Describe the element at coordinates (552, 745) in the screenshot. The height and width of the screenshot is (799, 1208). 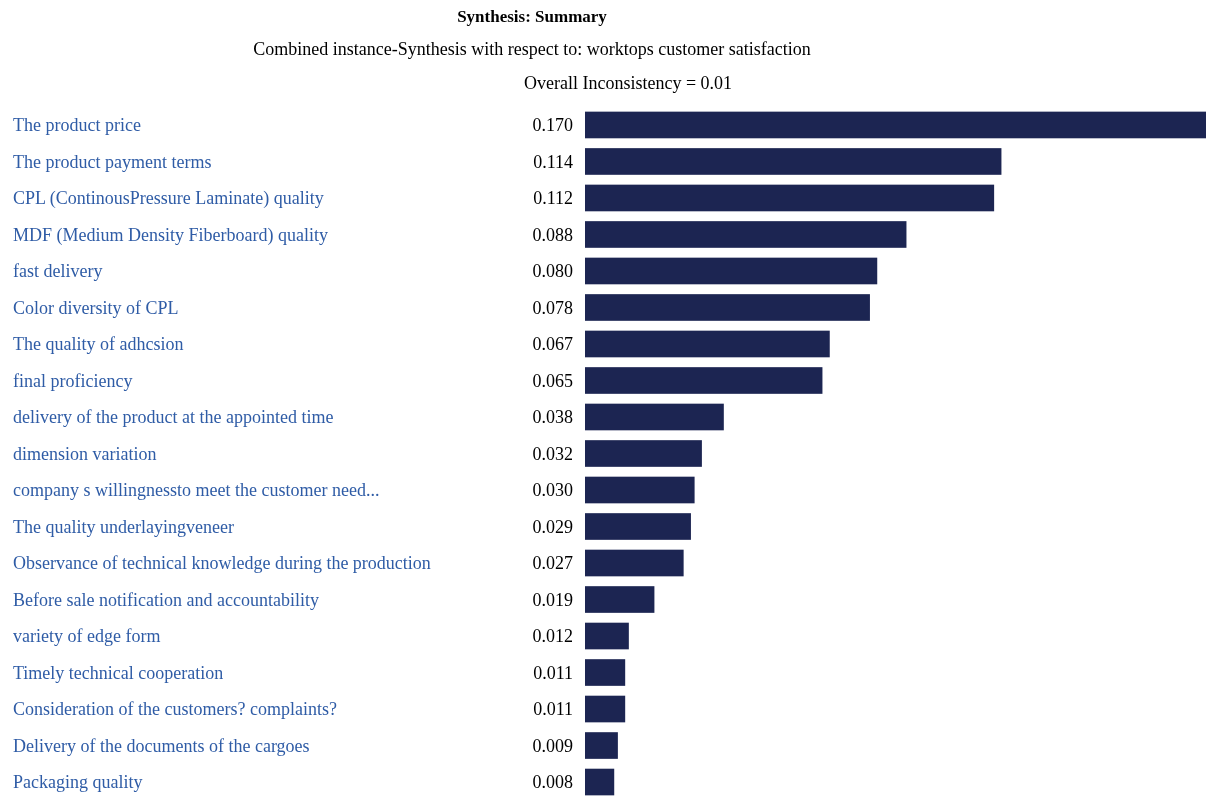
I see `data-label: 0.009` at that location.